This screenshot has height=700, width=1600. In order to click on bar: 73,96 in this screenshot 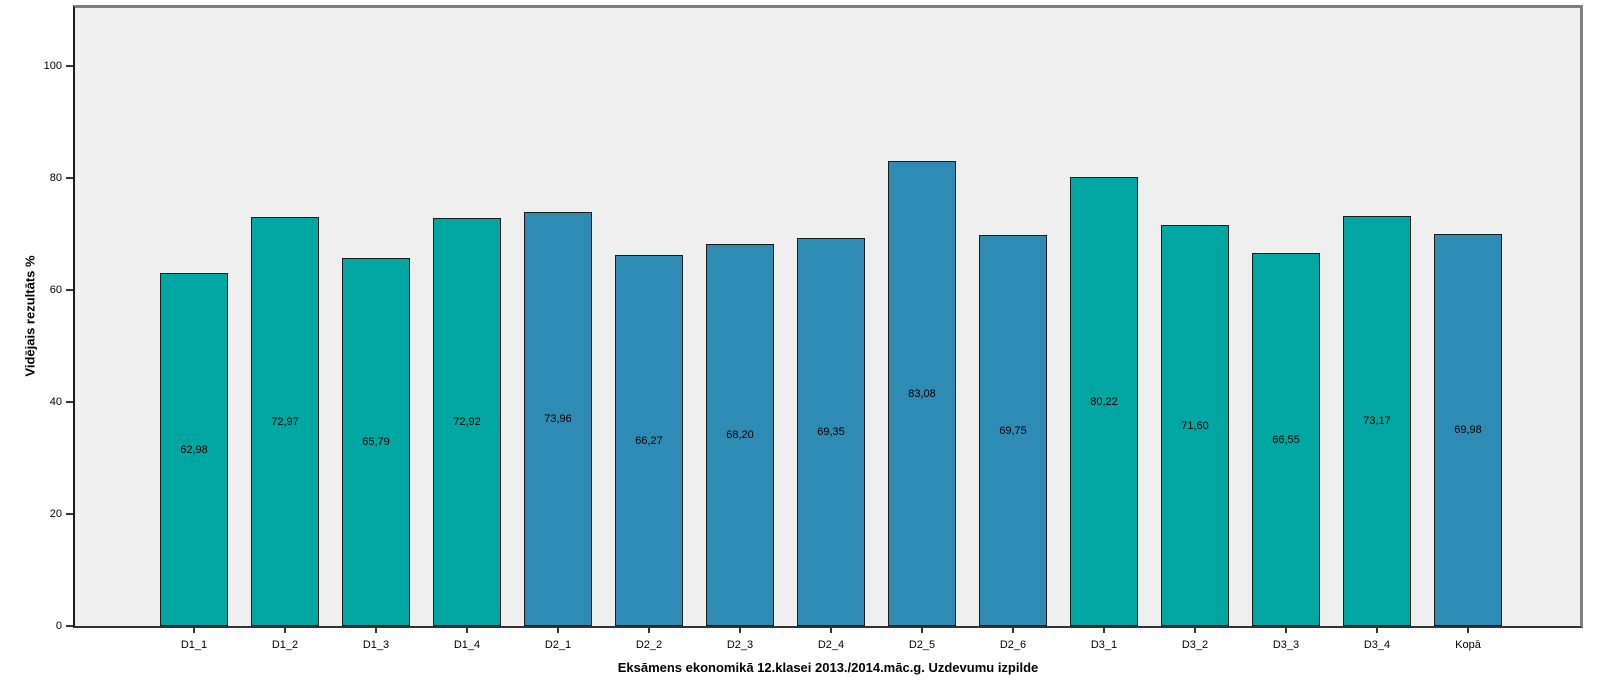, I will do `click(558, 419)`.